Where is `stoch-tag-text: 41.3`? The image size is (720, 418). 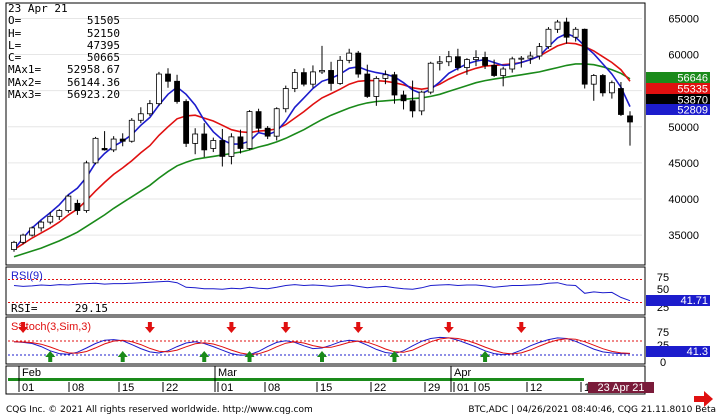
stoch-tag-text: 41.3 is located at coordinates (697, 352).